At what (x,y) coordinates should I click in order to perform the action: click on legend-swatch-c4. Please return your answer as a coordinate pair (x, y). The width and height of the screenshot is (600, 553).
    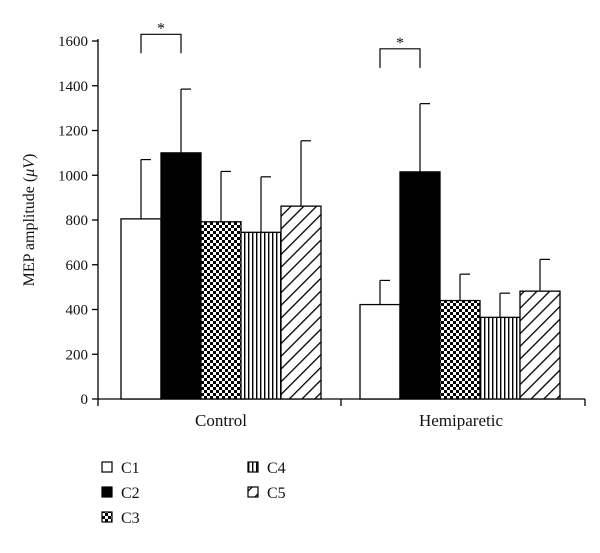
    Looking at the image, I should click on (253, 467).